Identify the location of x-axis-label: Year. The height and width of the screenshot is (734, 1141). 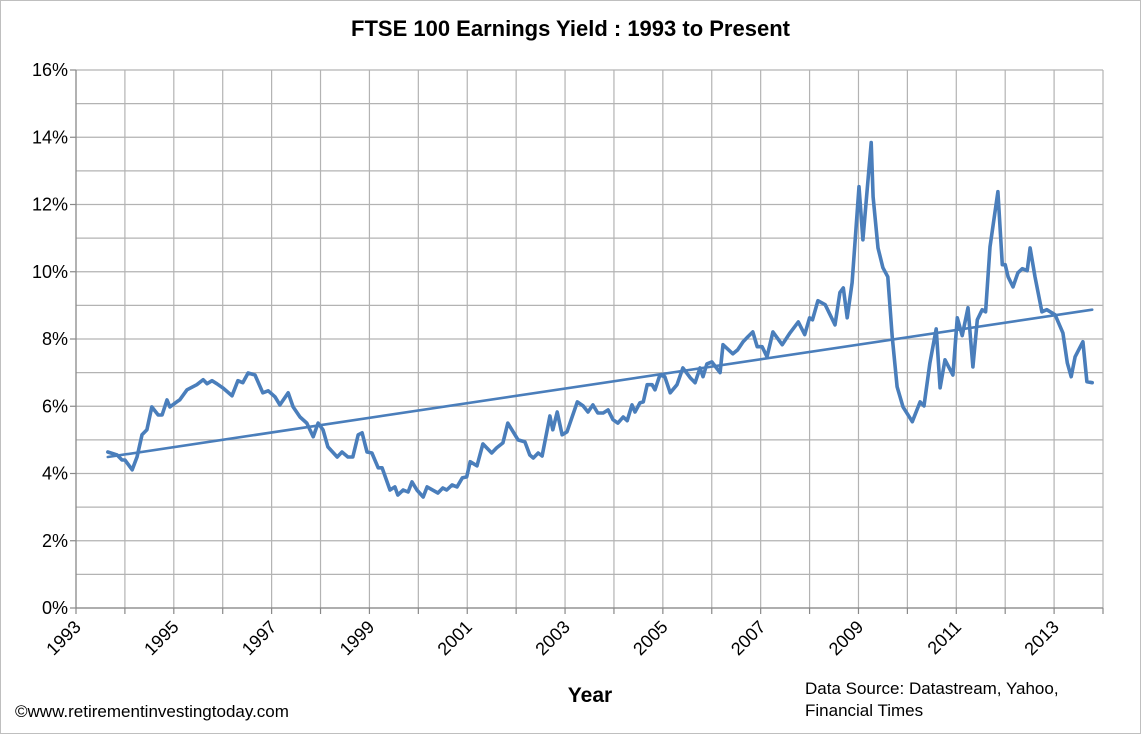
(590, 695).